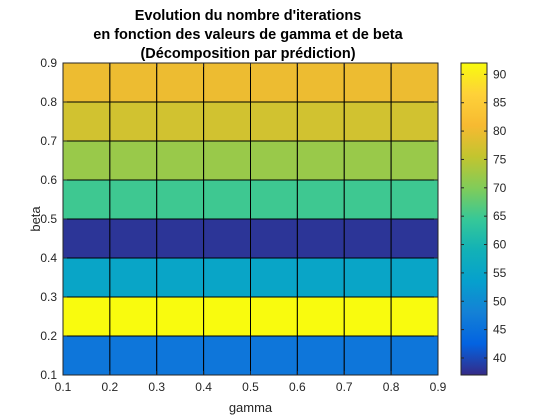  What do you see at coordinates (248, 16) in the screenshot?
I see `chart-title-line: Evolution du nombre d'iterations` at bounding box center [248, 16].